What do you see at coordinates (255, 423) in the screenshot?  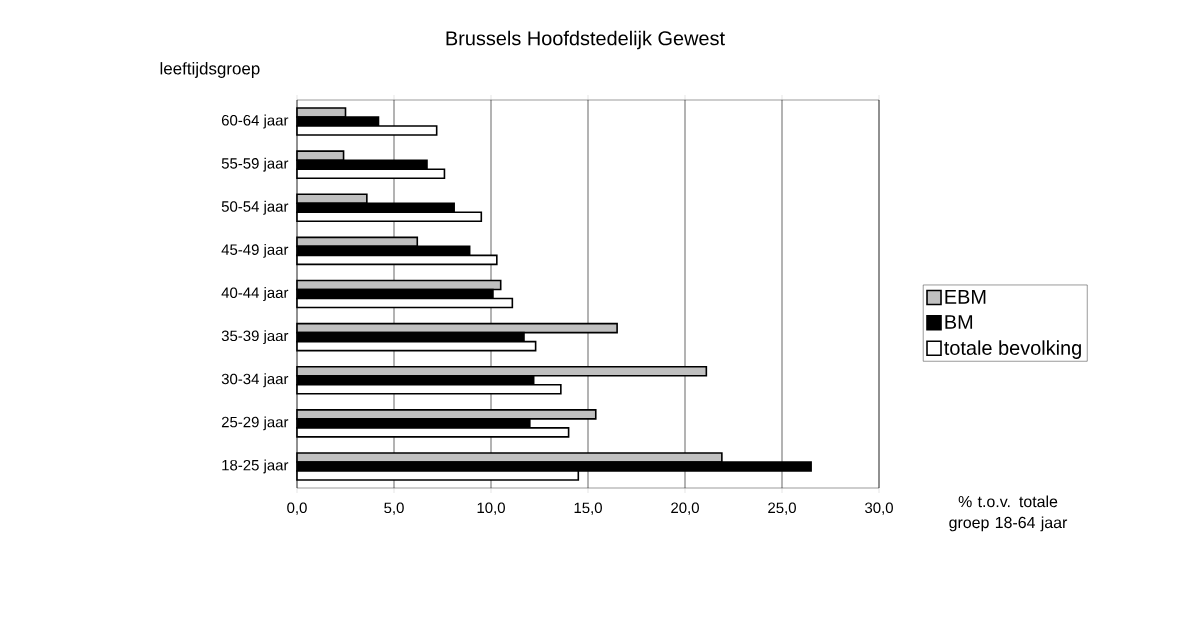 I see `y-tick-label: 25-29 jaar` at bounding box center [255, 423].